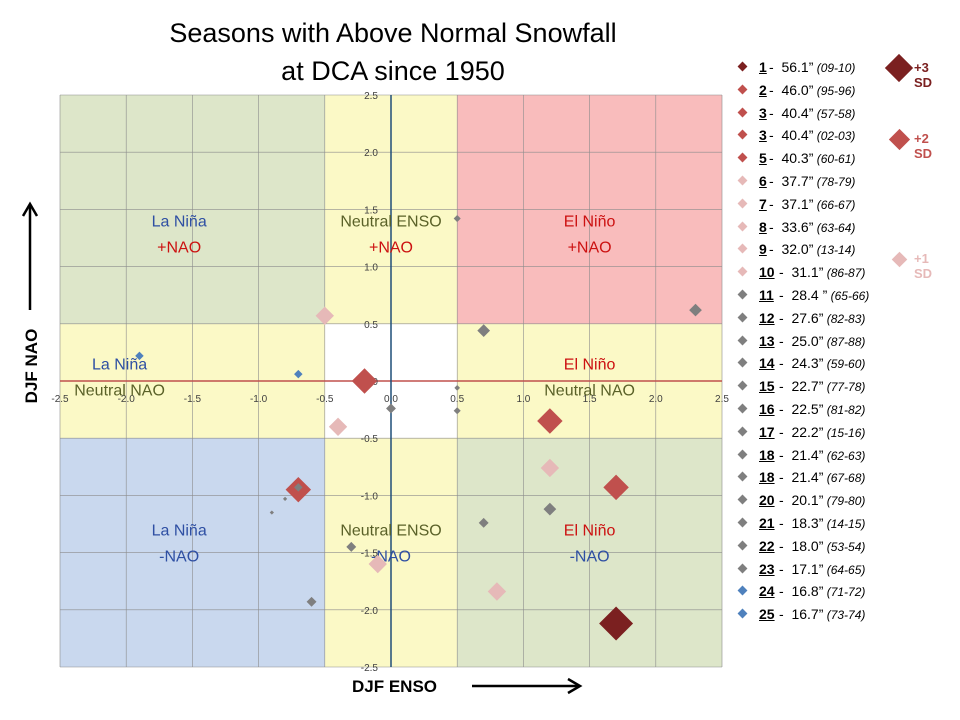 The image size is (960, 720). I want to click on legend-season: (09-10), so click(834, 68).